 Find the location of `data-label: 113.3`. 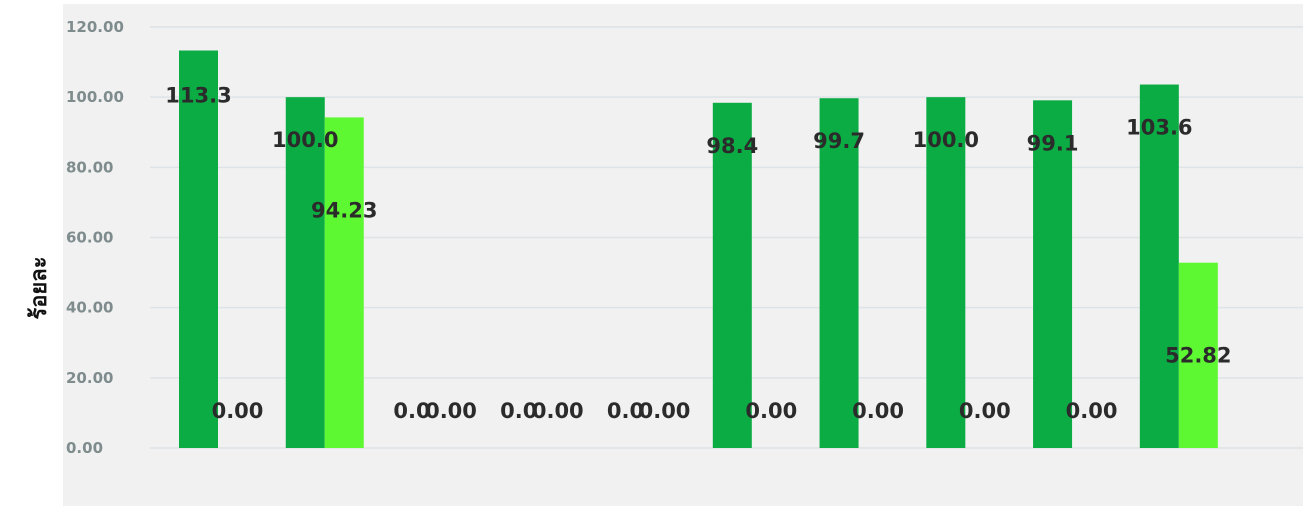

data-label: 113.3 is located at coordinates (198, 96).